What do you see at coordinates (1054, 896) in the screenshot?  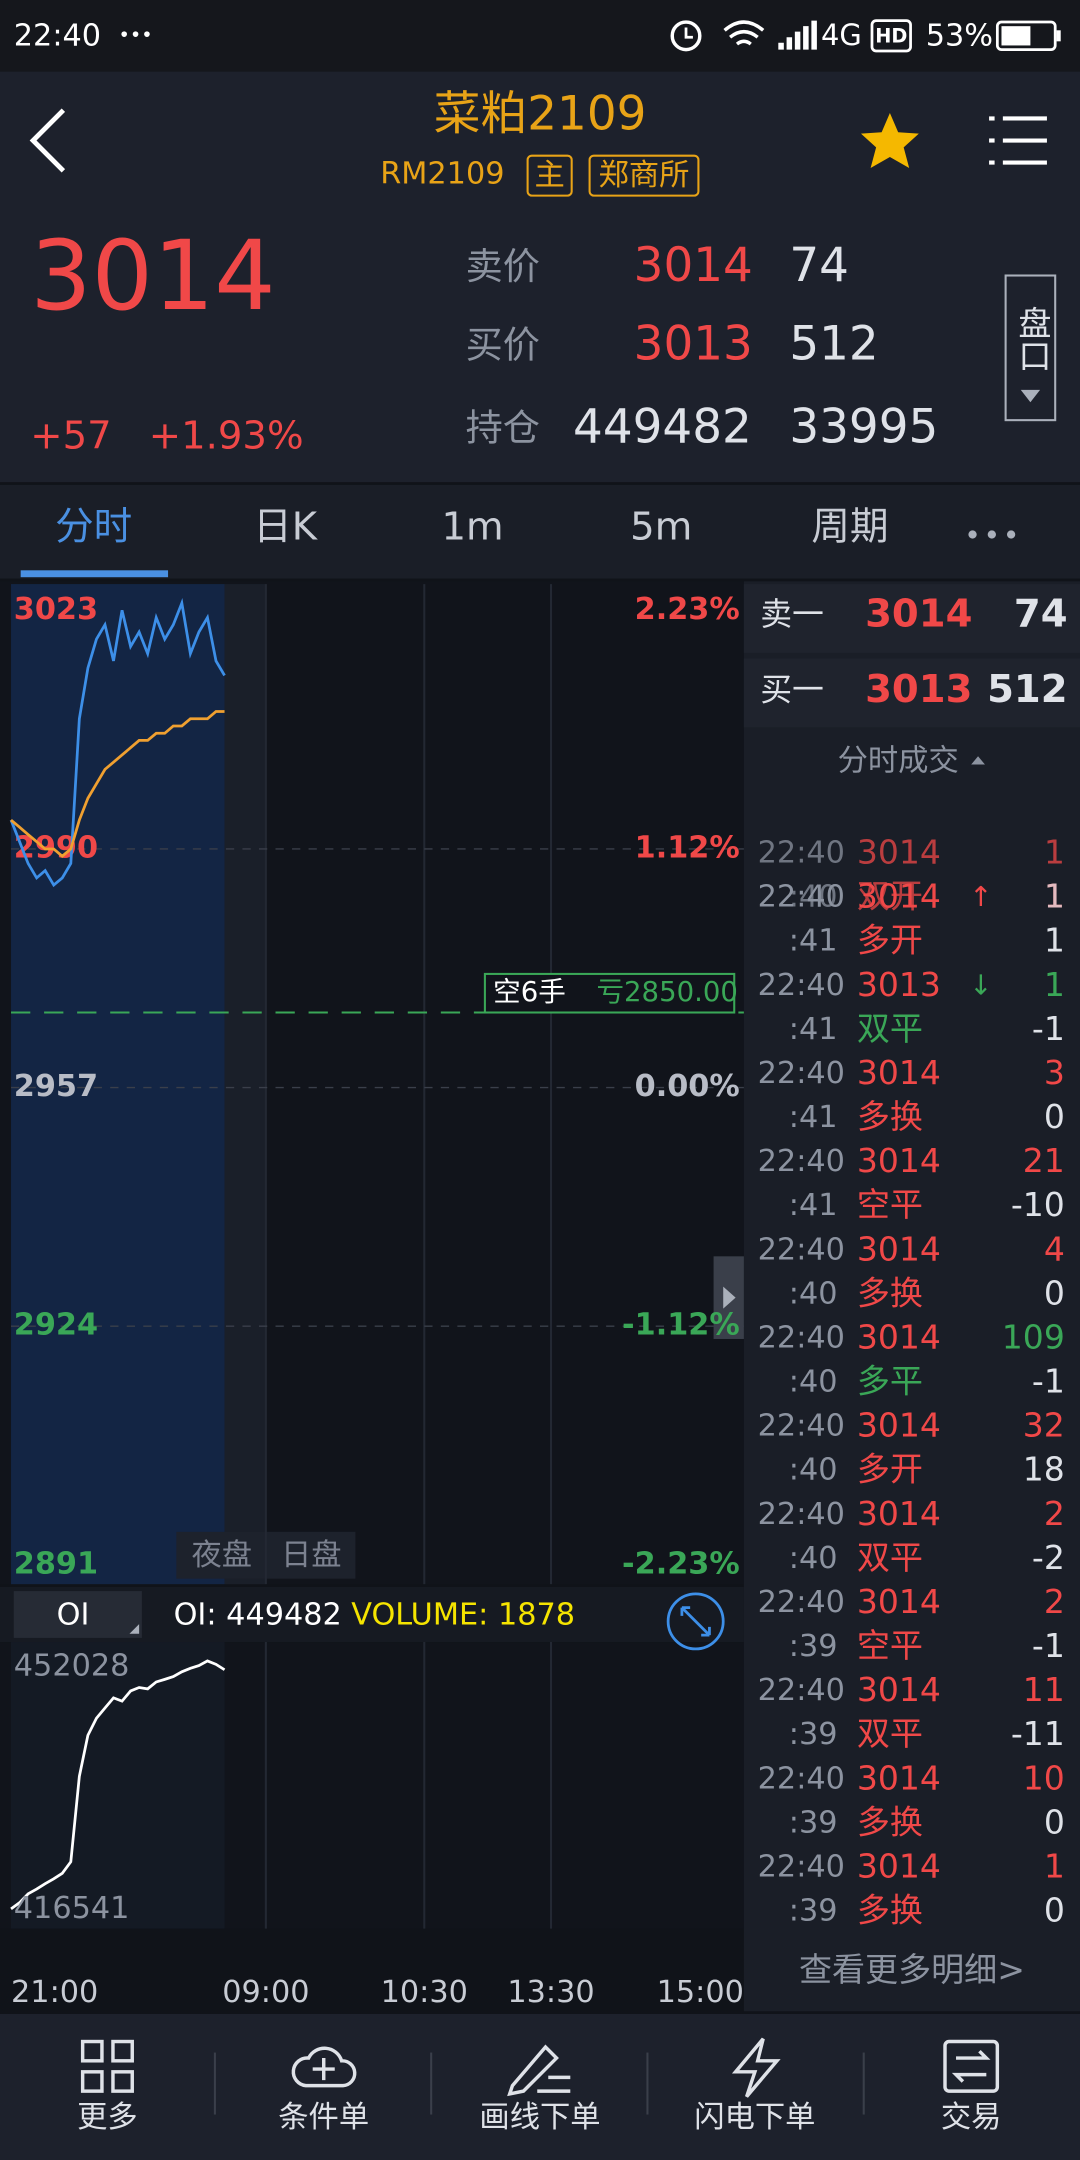 I see `trade-change: 1` at bounding box center [1054, 896].